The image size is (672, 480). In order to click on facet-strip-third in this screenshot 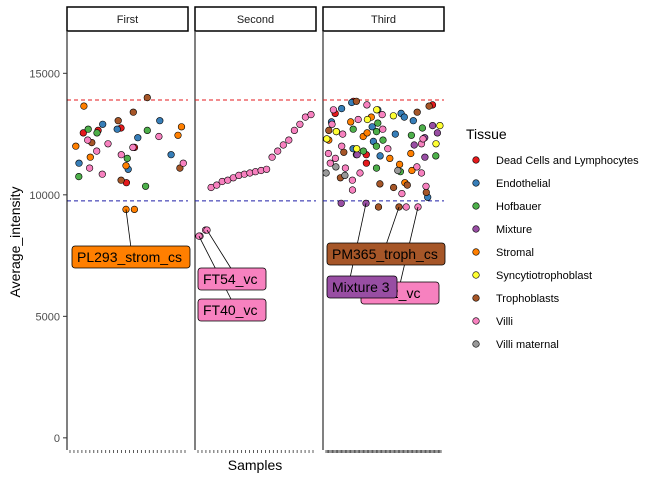, I will do `click(383, 19)`.